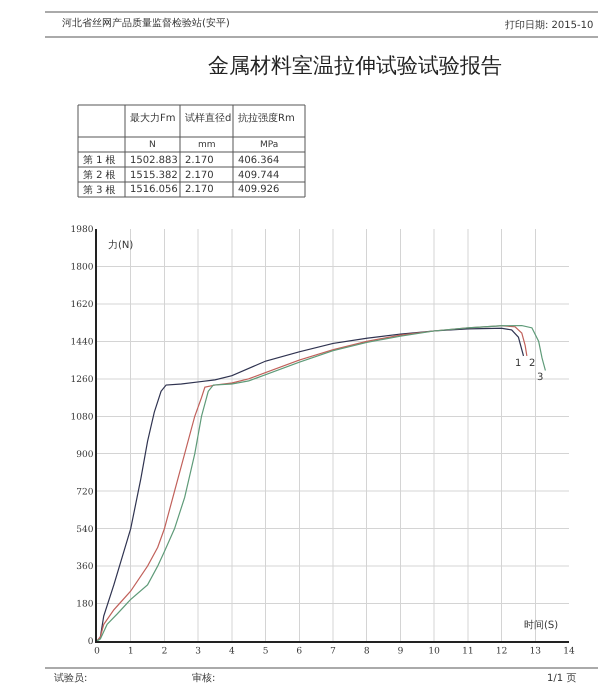 The width and height of the screenshot is (600, 700). What do you see at coordinates (97, 651) in the screenshot?
I see `x-tick-label: 0` at bounding box center [97, 651].